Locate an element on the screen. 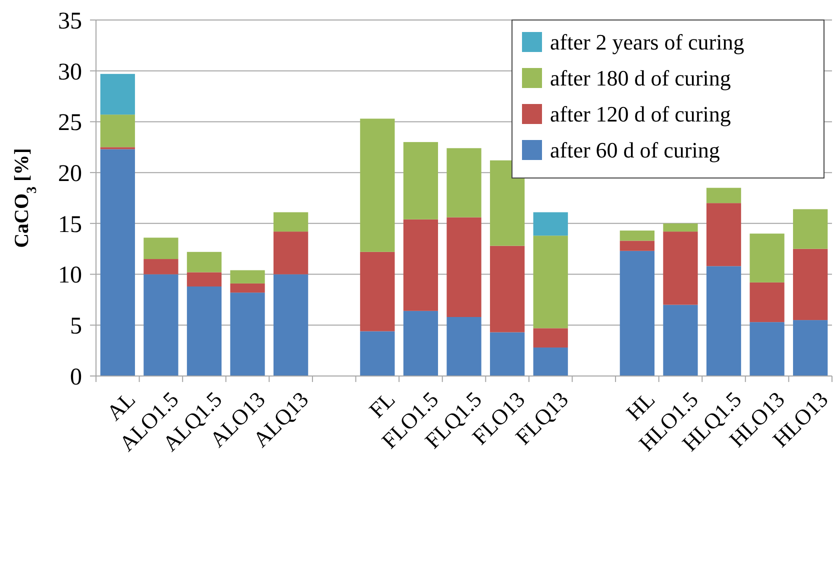 Image resolution: width=834 pixels, height=585 pixels. legend-label: after 60 d of curing is located at coordinates (635, 150).